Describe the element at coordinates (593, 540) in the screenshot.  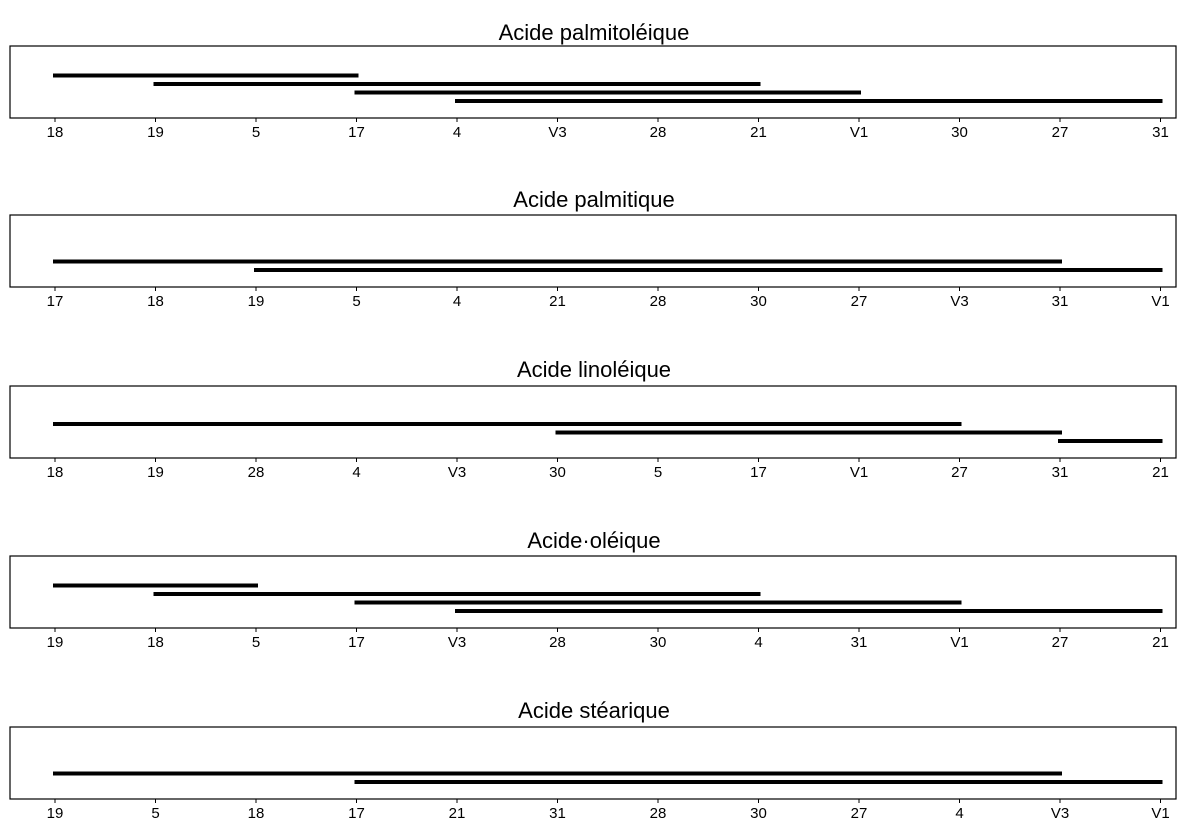
I see `chart-title: Acide·oléique` at that location.